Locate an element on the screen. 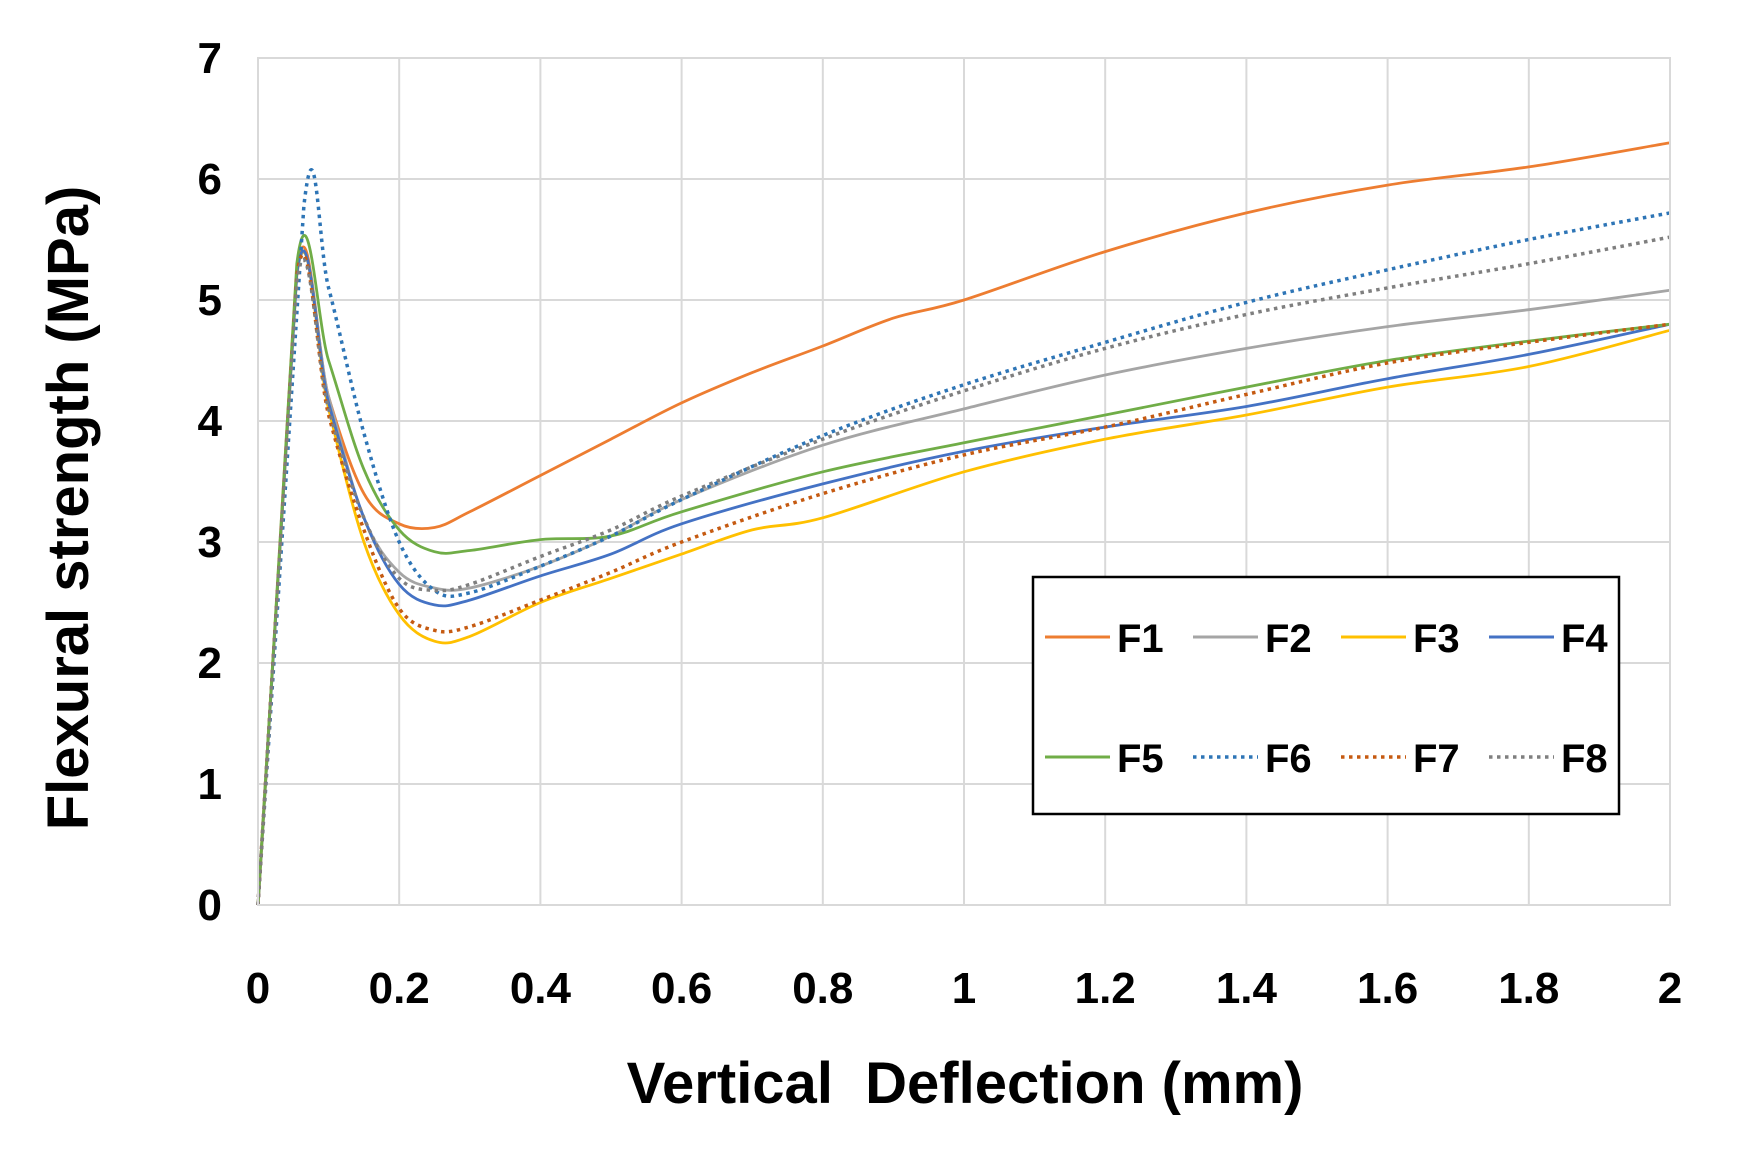  x-tick-label: 0.4 is located at coordinates (541, 988).